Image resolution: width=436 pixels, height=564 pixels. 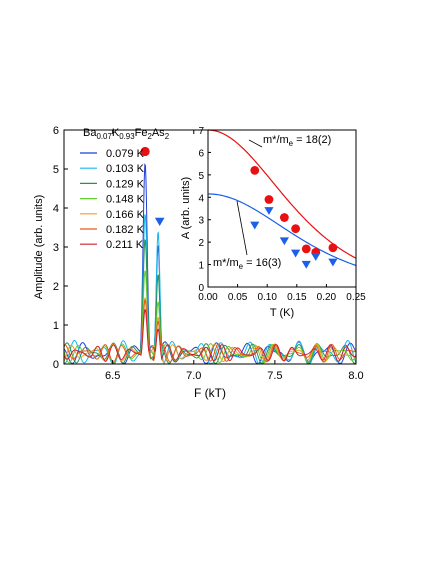 What do you see at coordinates (226, 263) in the screenshot?
I see `annotation-blue-fit-part: m*/m` at bounding box center [226, 263].